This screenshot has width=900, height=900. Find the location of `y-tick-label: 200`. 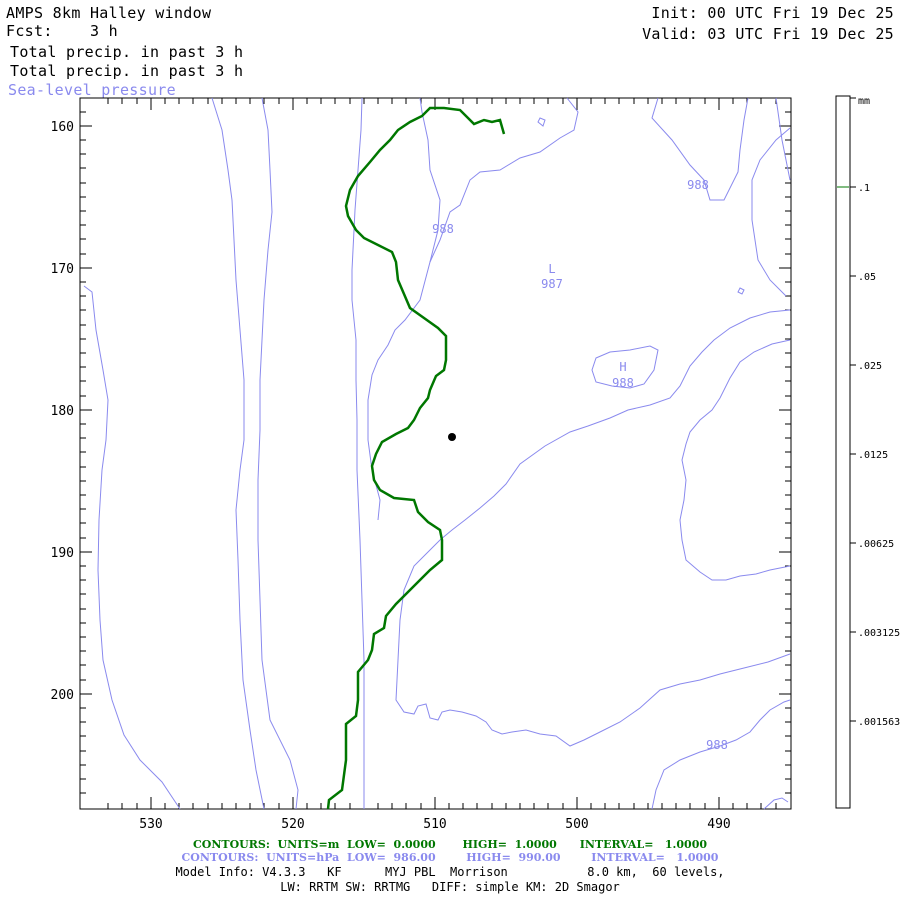

y-tick-label: 200 is located at coordinates (62, 695).